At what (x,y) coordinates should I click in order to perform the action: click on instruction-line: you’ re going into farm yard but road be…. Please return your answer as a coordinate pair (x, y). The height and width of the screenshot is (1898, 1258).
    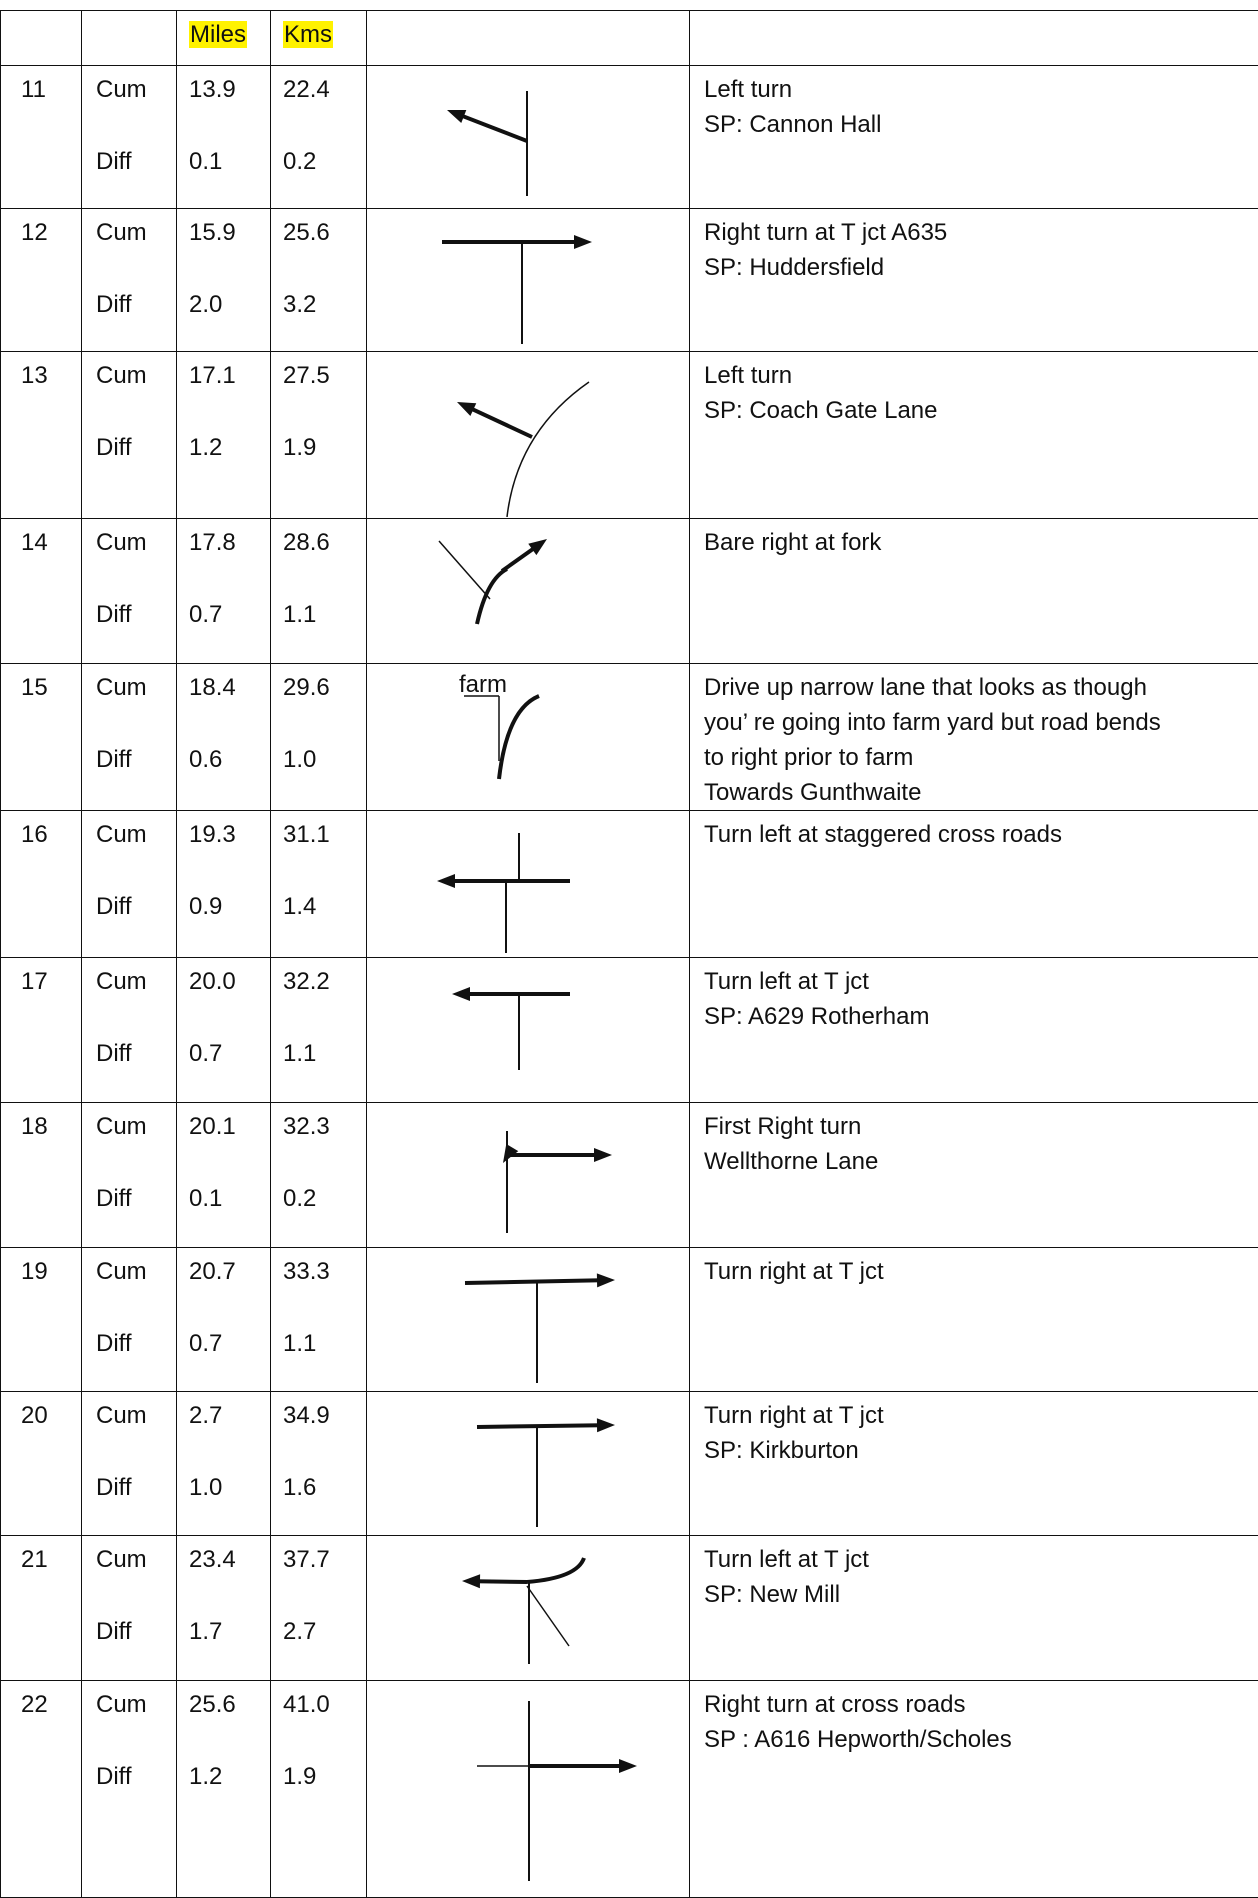
    Looking at the image, I should click on (981, 722).